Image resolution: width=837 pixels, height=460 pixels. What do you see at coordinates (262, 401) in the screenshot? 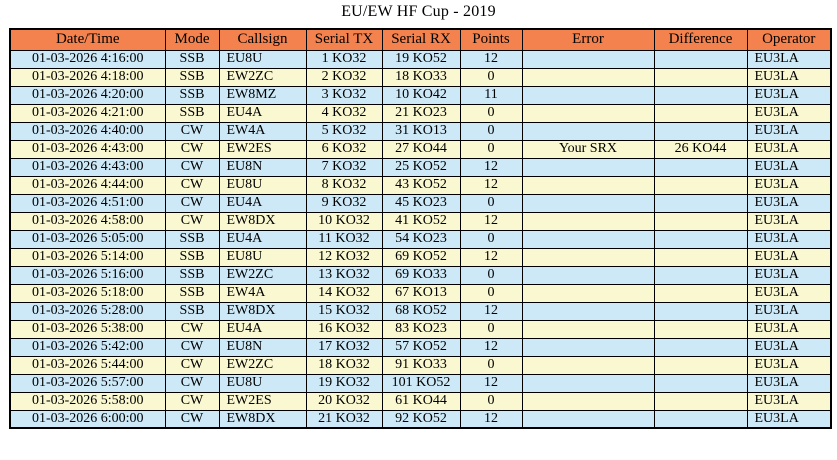
I see `cell-callsign: EW2ES` at bounding box center [262, 401].